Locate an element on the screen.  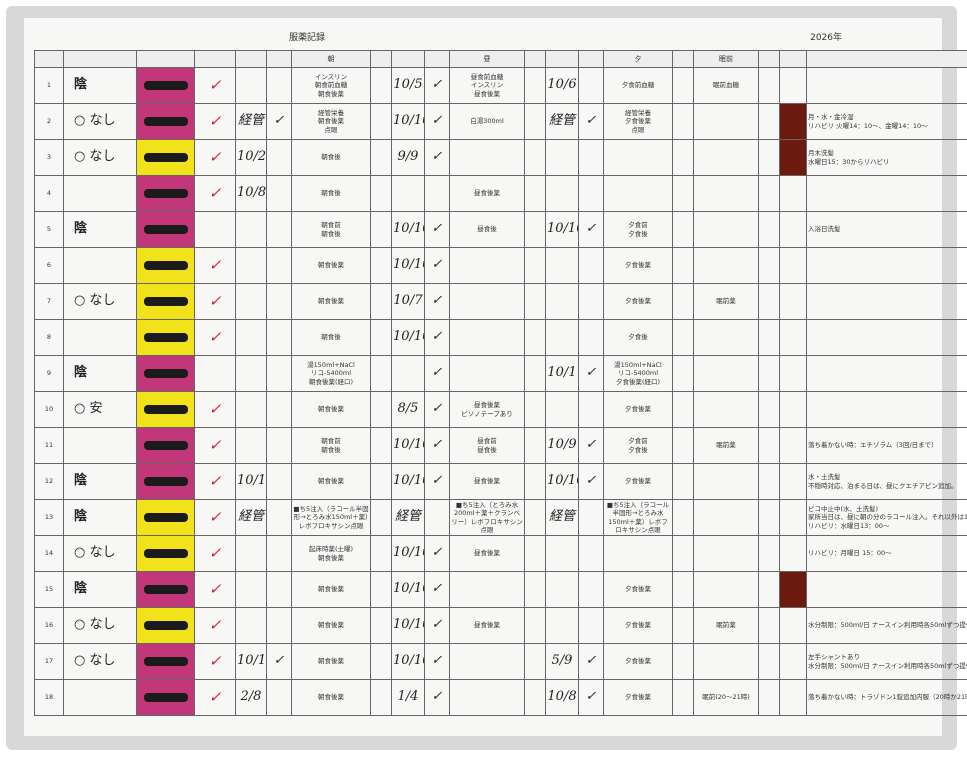
etext-cell: 経管栄養 夕食後薬 点眼 is located at coordinates (638, 121).